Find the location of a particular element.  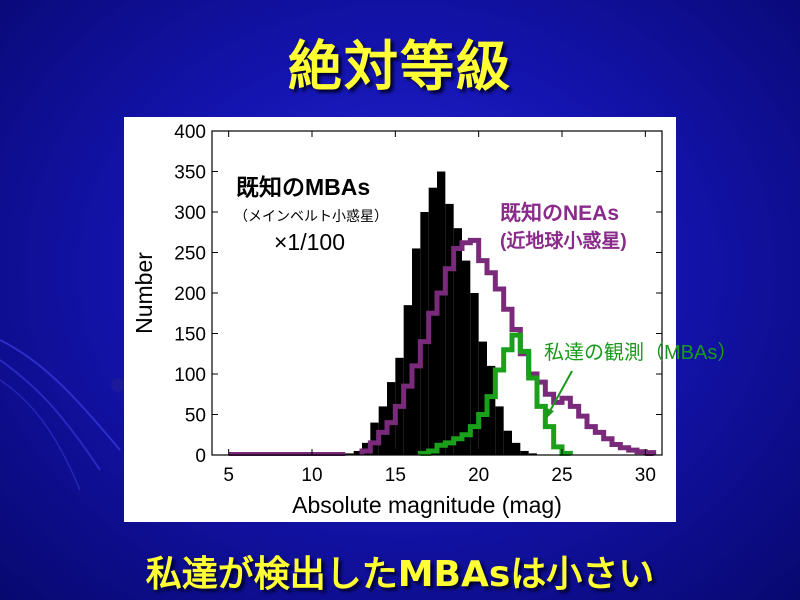

nea-step-line is located at coordinates (508, 346).